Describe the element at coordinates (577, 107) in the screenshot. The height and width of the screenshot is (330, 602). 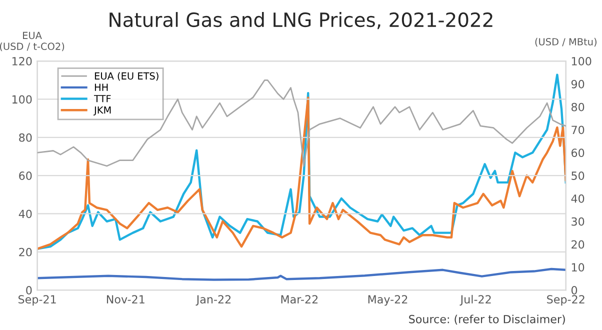
I see `y2-tick-label: 80` at that location.